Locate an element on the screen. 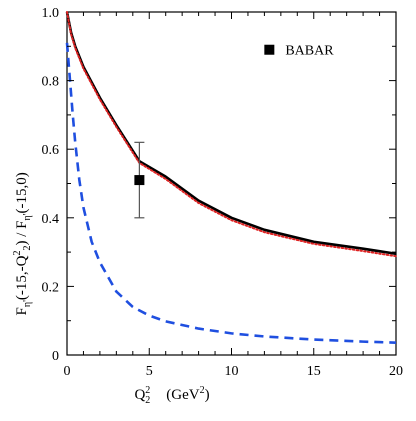  x-tick-label: 0 is located at coordinates (67, 371).